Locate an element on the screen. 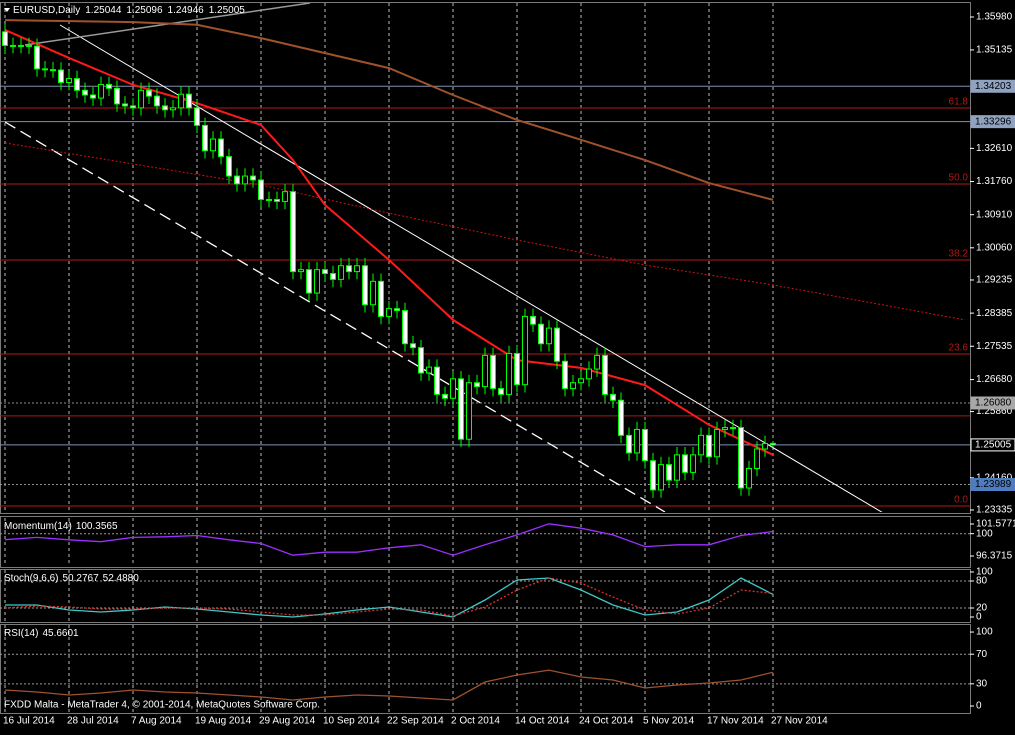  price-label: 1.34203 is located at coordinates (993, 86).